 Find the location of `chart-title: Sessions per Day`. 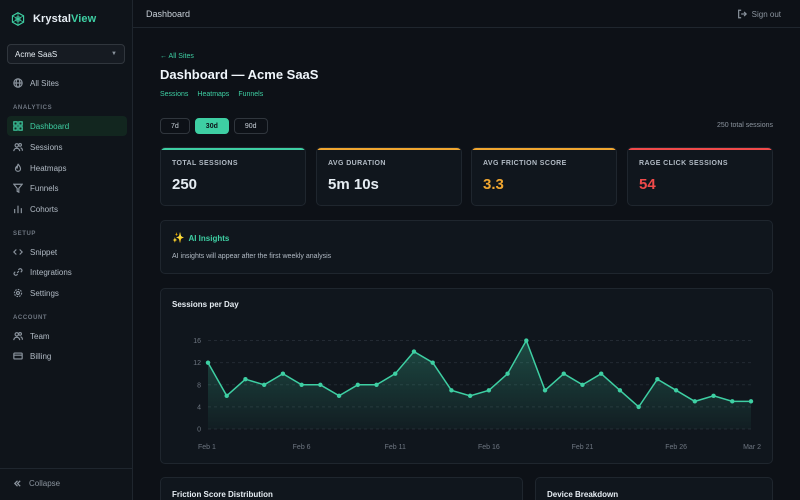

chart-title: Sessions per Day is located at coordinates (205, 304).